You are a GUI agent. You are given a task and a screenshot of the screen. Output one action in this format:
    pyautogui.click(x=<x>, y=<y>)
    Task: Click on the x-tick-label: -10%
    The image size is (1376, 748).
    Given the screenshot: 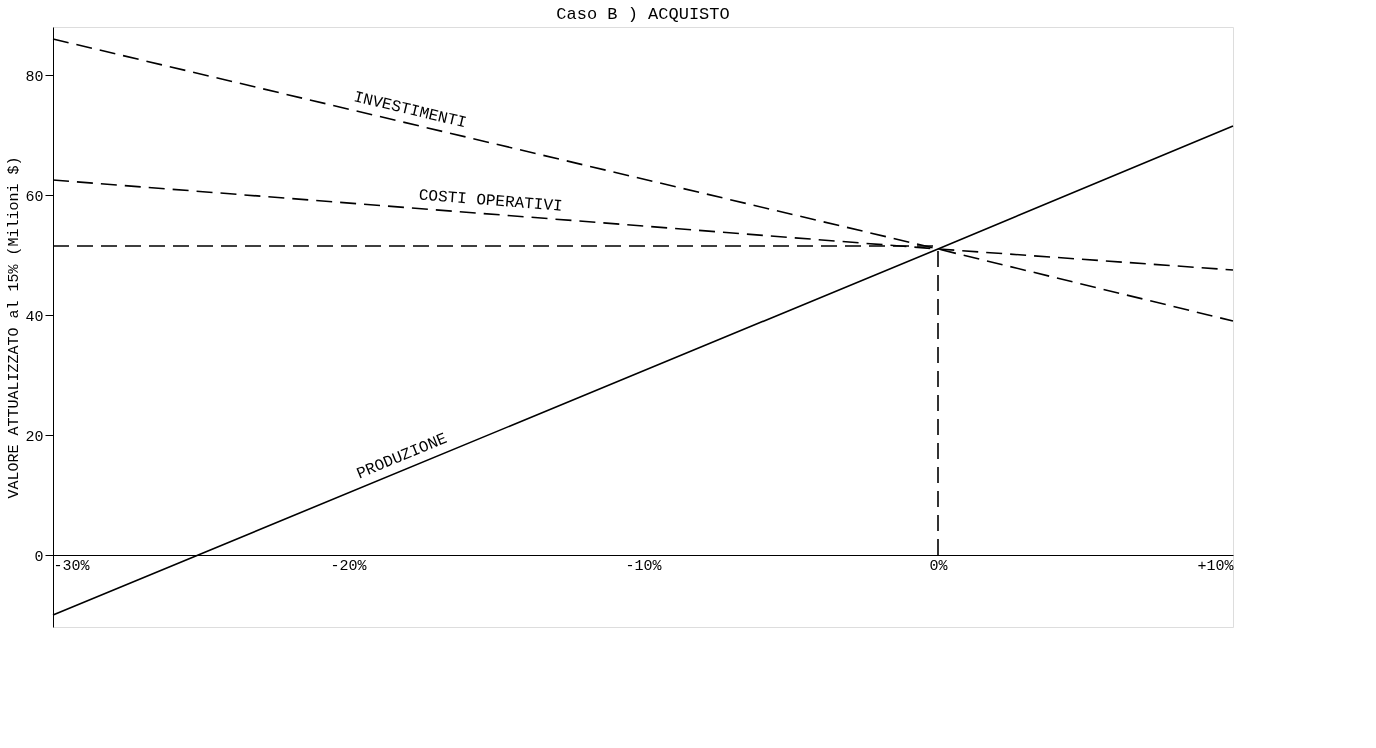 What is the action you would take?
    pyautogui.click(x=644, y=566)
    